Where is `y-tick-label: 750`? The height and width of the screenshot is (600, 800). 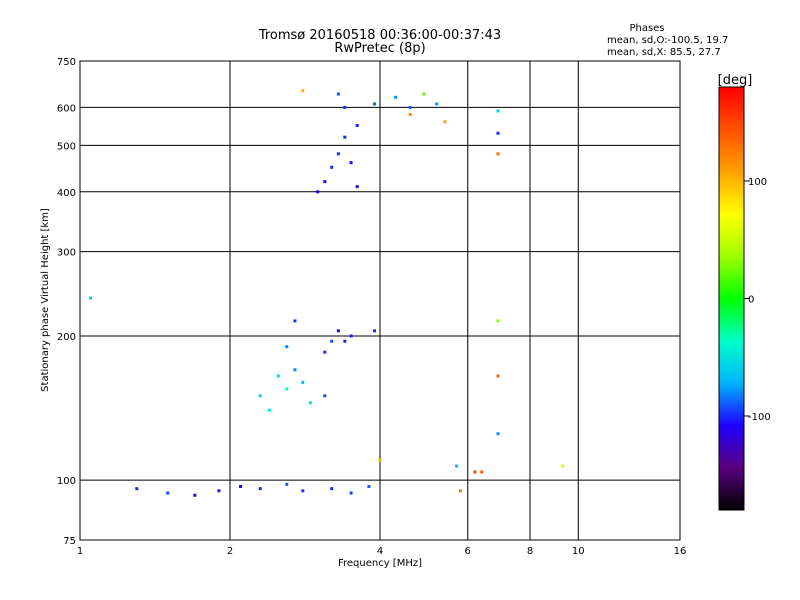
y-tick-label: 750 is located at coordinates (66, 62).